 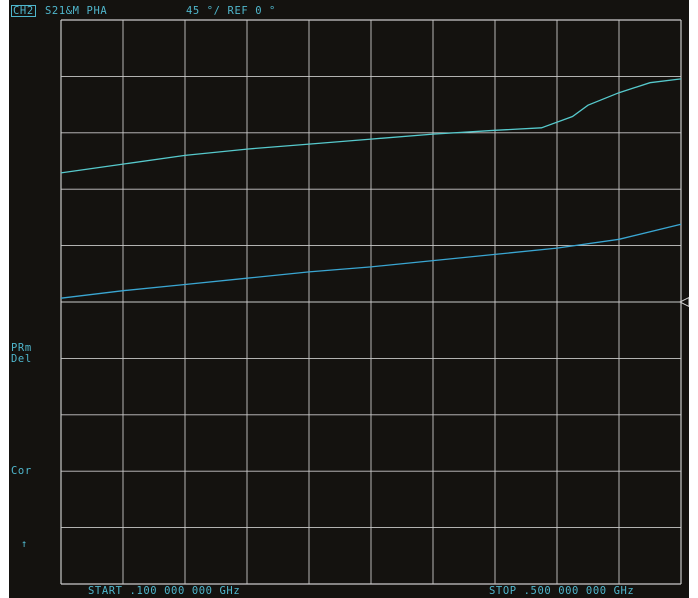 I want to click on prm-annotation: PRm, so click(x=21, y=348).